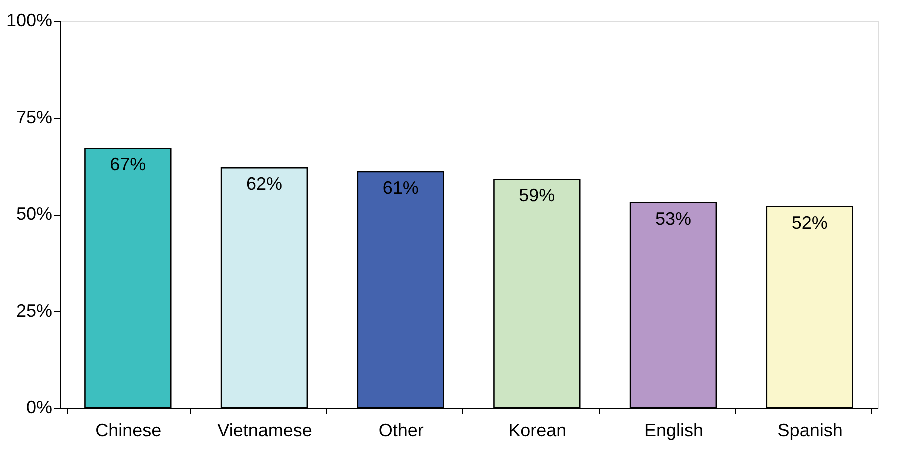 The width and height of the screenshot is (901, 451). Describe the element at coordinates (400, 188) in the screenshot. I see `data-label: 61%` at that location.